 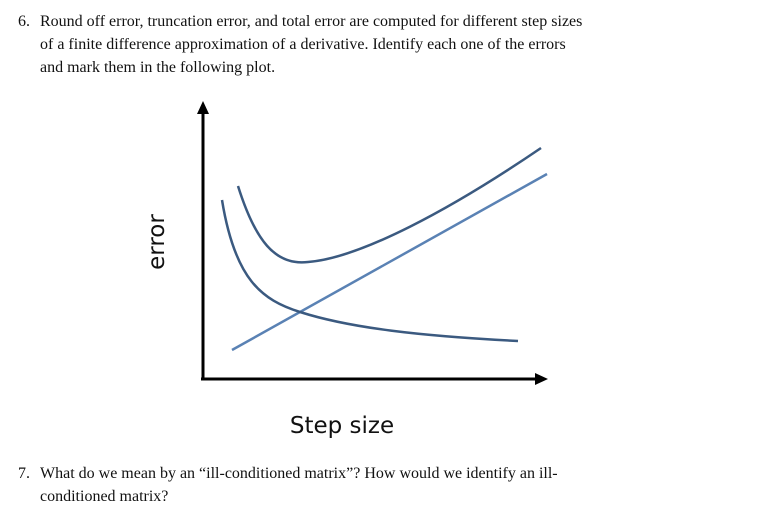 I want to click on straight-error-line, so click(x=389, y=262).